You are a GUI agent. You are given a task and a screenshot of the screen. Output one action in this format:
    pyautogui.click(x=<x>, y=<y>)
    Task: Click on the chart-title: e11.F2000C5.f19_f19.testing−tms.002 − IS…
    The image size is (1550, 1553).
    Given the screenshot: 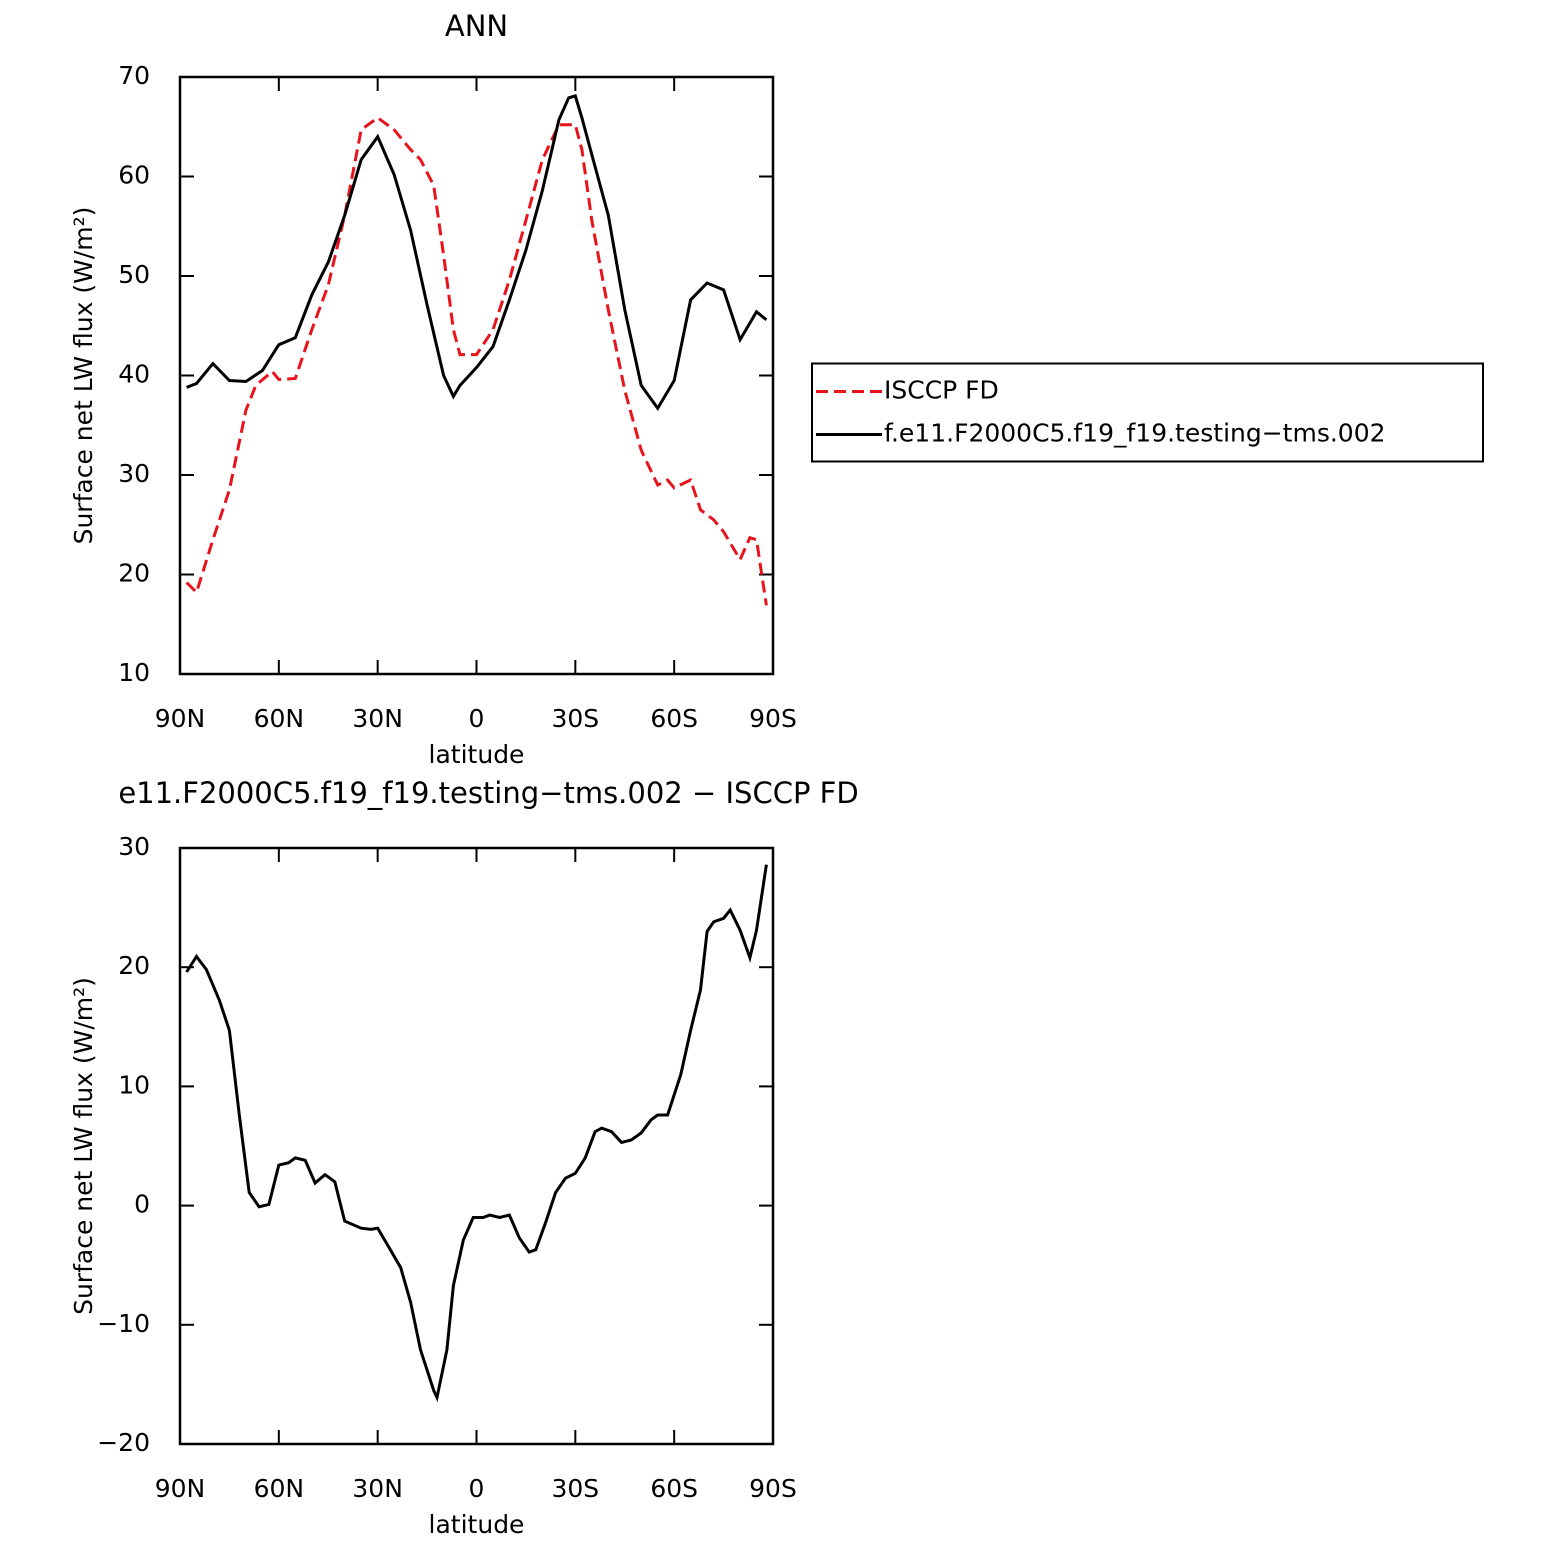 What is the action you would take?
    pyautogui.click(x=488, y=793)
    